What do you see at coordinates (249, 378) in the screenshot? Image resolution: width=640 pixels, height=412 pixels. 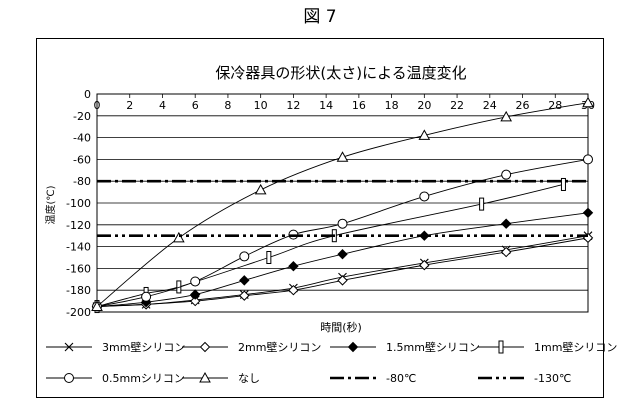 I see `legend-label: なし` at bounding box center [249, 378].